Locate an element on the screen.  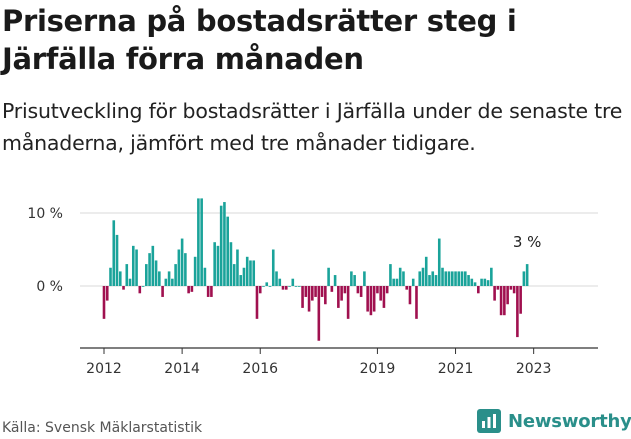
brand-name: Newsworthy is located at coordinates (569, 421).